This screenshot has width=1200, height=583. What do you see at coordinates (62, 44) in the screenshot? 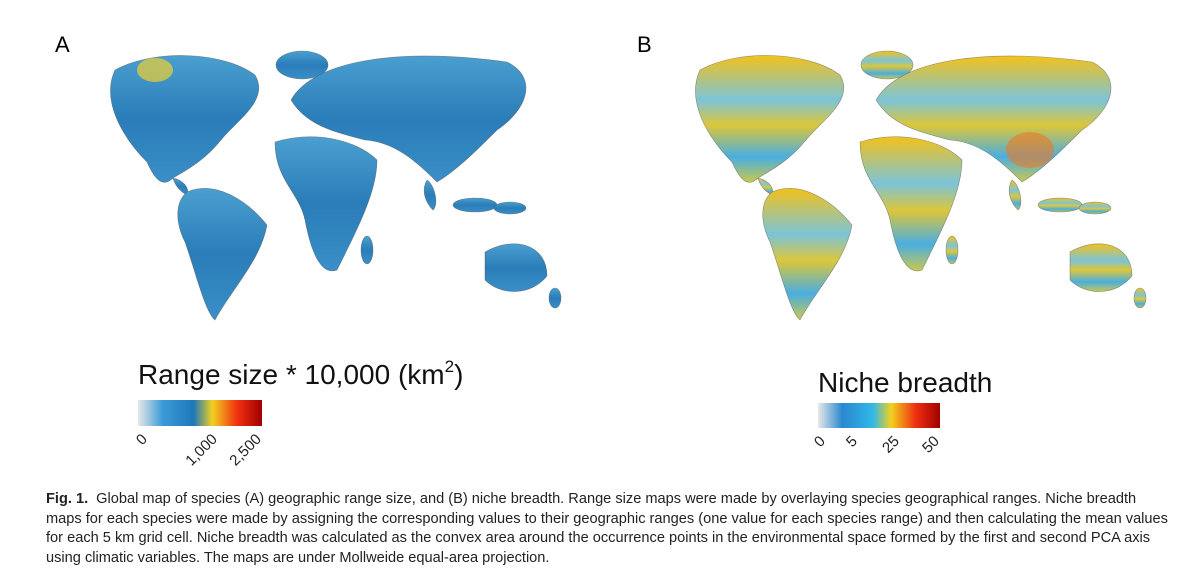
I see `panel-label: A` at bounding box center [62, 44].